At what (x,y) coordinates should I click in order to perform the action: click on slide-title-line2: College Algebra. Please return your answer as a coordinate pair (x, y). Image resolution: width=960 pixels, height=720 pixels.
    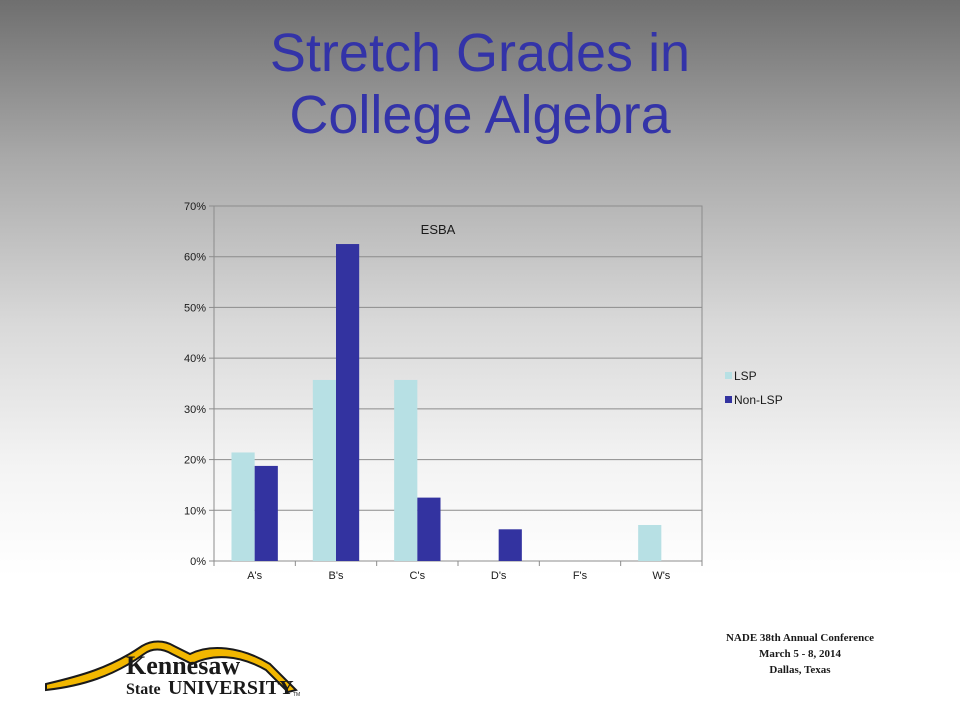
    Looking at the image, I should click on (480, 115).